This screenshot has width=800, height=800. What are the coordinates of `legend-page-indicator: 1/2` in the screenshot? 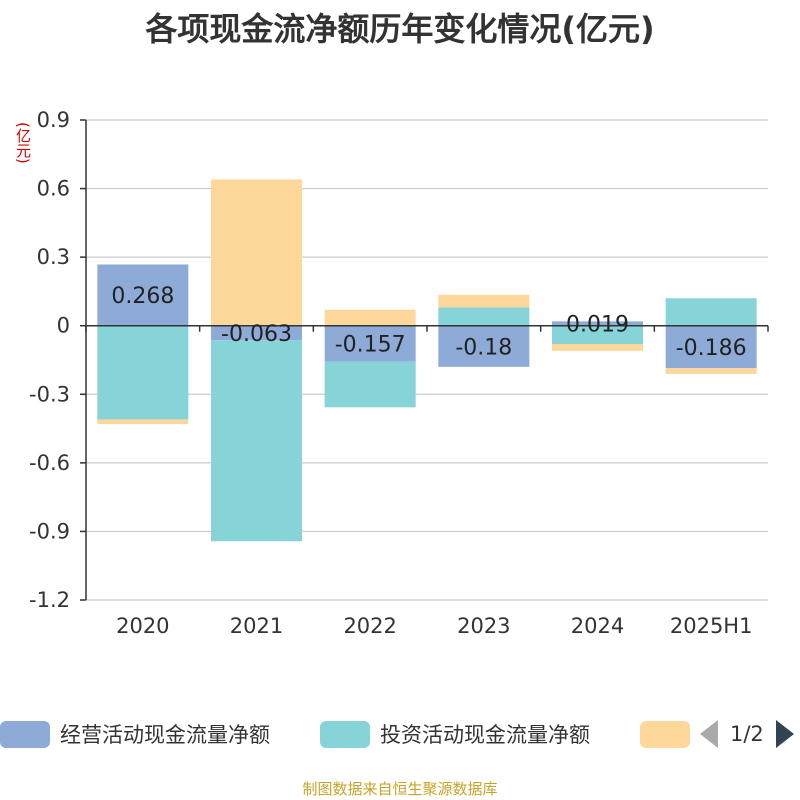 It's located at (747, 734).